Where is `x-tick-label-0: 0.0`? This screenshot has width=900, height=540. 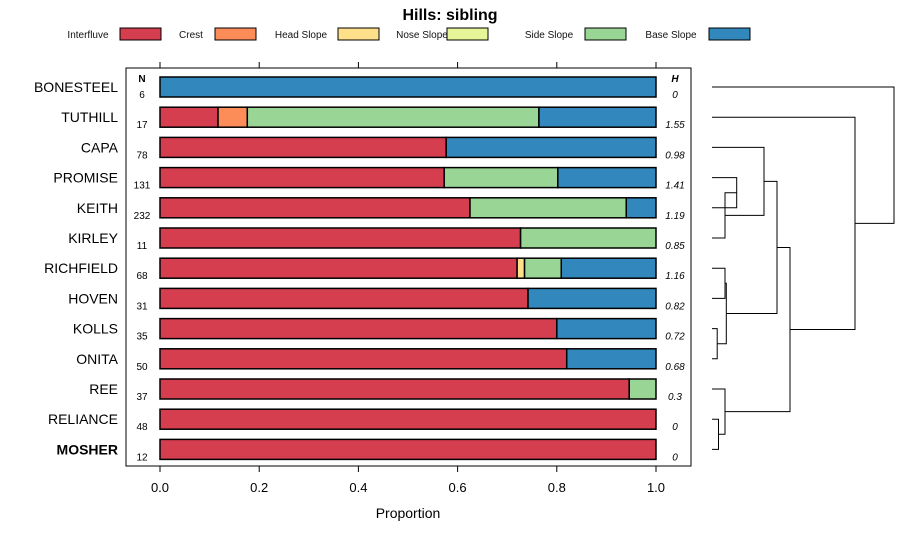
x-tick-label-0: 0.0 is located at coordinates (160, 487).